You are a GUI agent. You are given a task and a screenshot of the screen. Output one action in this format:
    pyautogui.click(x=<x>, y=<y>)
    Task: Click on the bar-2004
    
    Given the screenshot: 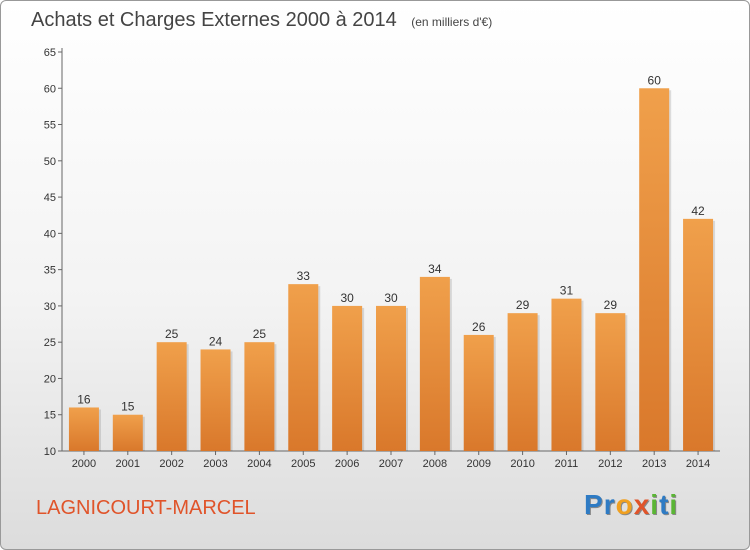 What is the action you would take?
    pyautogui.click(x=259, y=396)
    